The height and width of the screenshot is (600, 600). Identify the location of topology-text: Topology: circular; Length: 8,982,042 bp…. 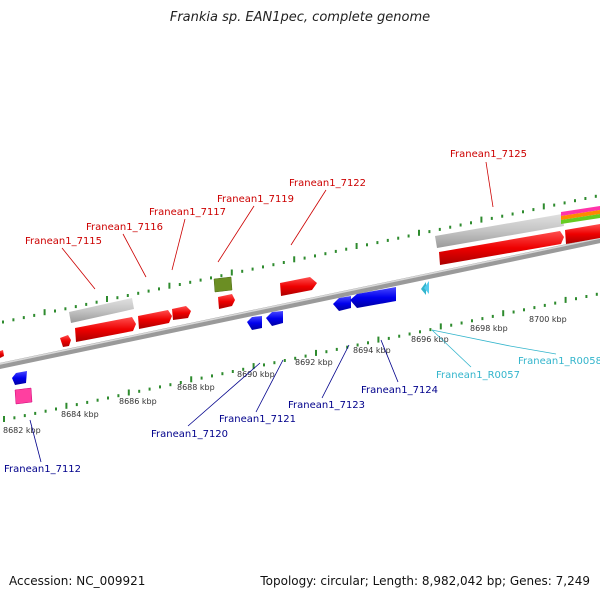
(425, 581).